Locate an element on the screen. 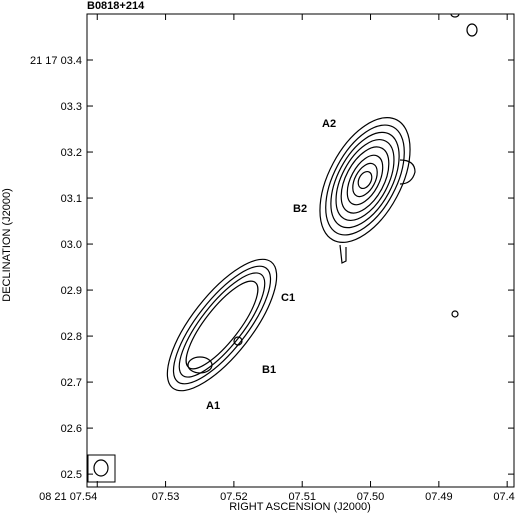  y-tick-label: 02.9 is located at coordinates (71, 291).